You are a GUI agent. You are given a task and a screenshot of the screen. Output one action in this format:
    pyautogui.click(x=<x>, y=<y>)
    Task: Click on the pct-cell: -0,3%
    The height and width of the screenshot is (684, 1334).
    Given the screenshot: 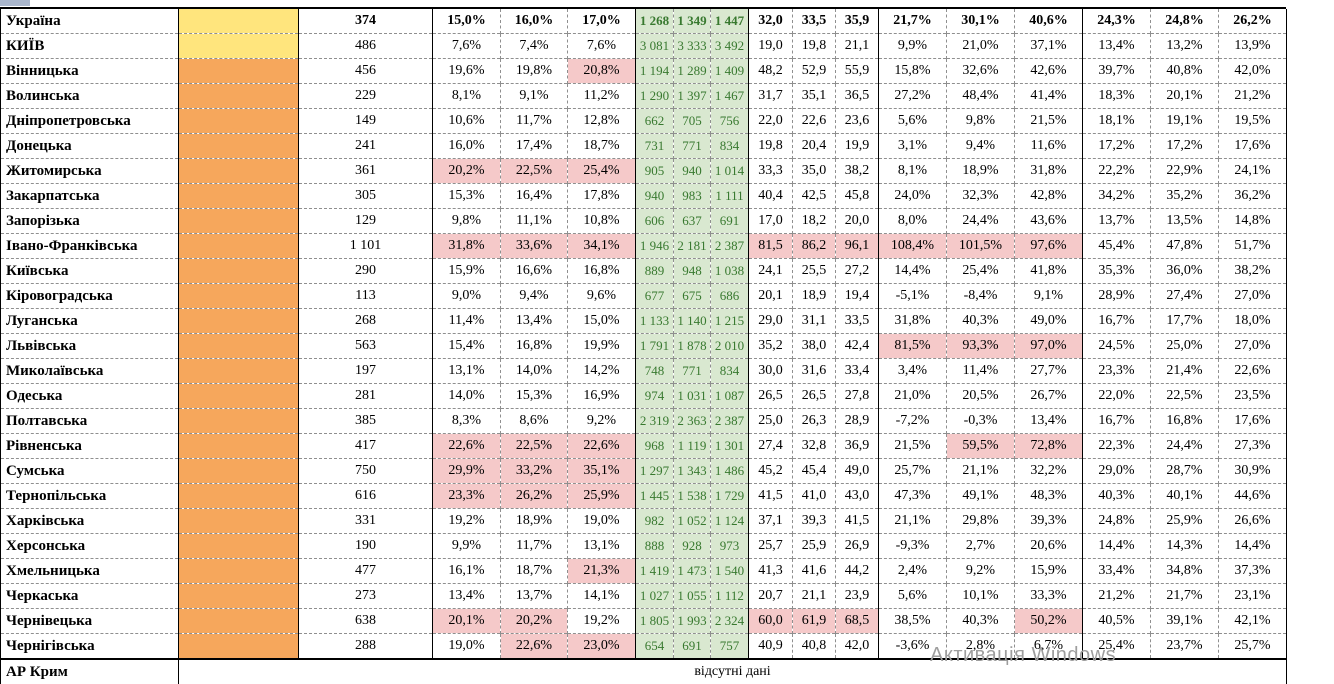 What is the action you would take?
    pyautogui.click(x=980, y=421)
    